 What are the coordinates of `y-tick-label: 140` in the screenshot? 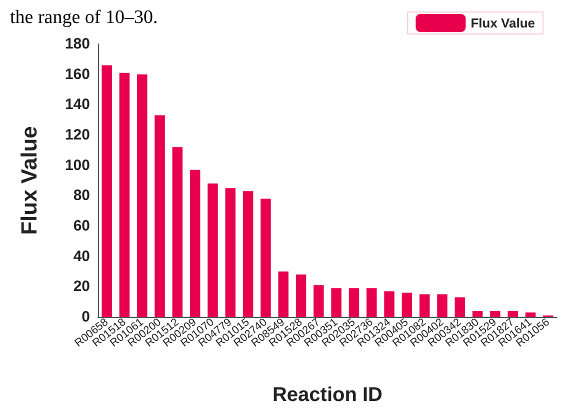 It's located at (77, 105).